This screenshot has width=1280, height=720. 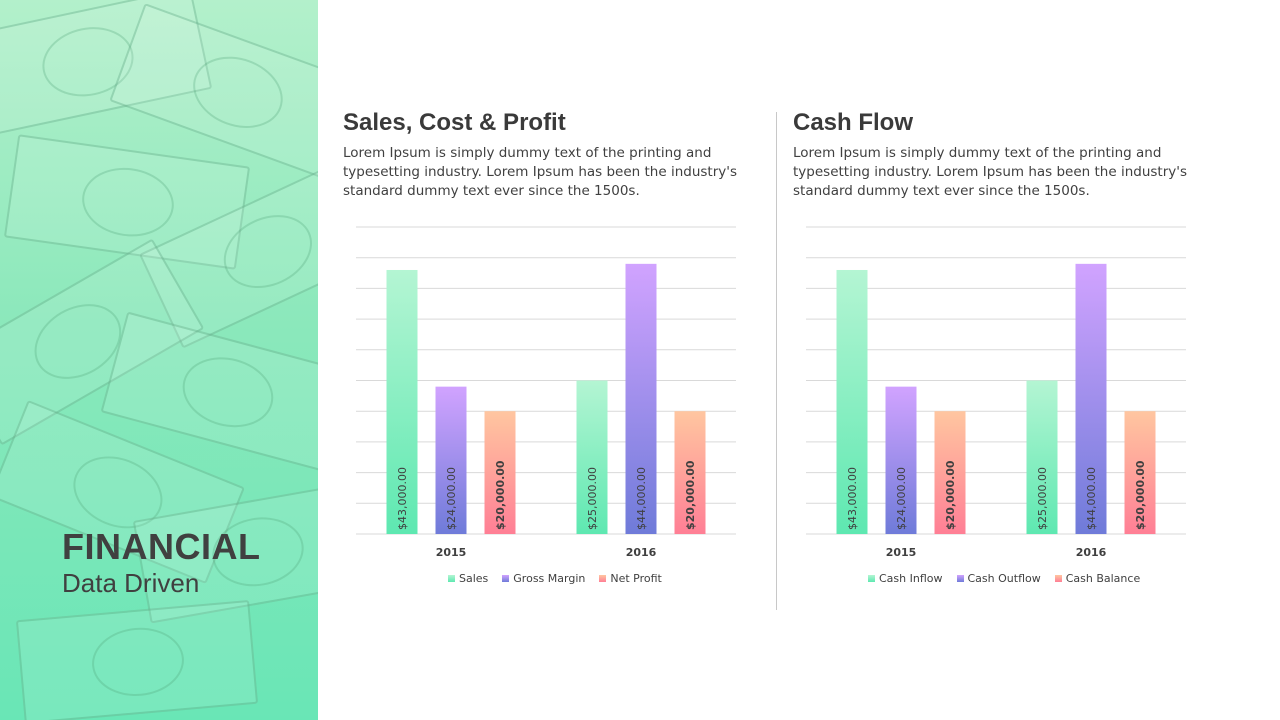 What do you see at coordinates (852, 401) in the screenshot?
I see `bar-cash-inflow-2015` at bounding box center [852, 401].